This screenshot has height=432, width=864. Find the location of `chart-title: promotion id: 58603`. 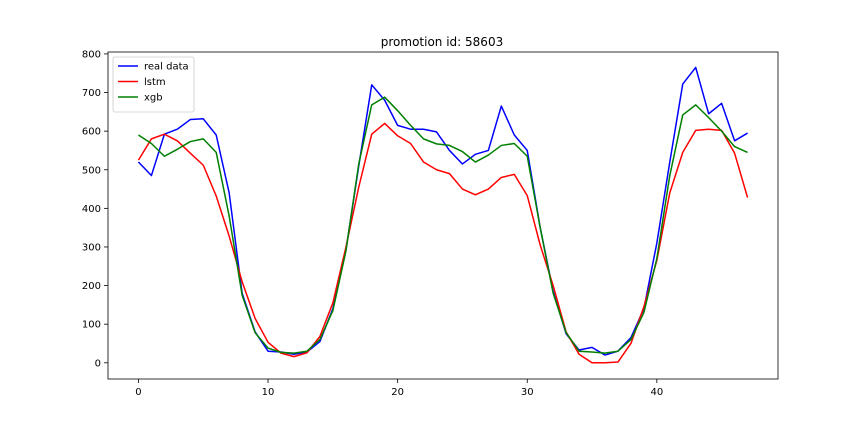

chart-title: promotion id: 58603 is located at coordinates (442, 42).